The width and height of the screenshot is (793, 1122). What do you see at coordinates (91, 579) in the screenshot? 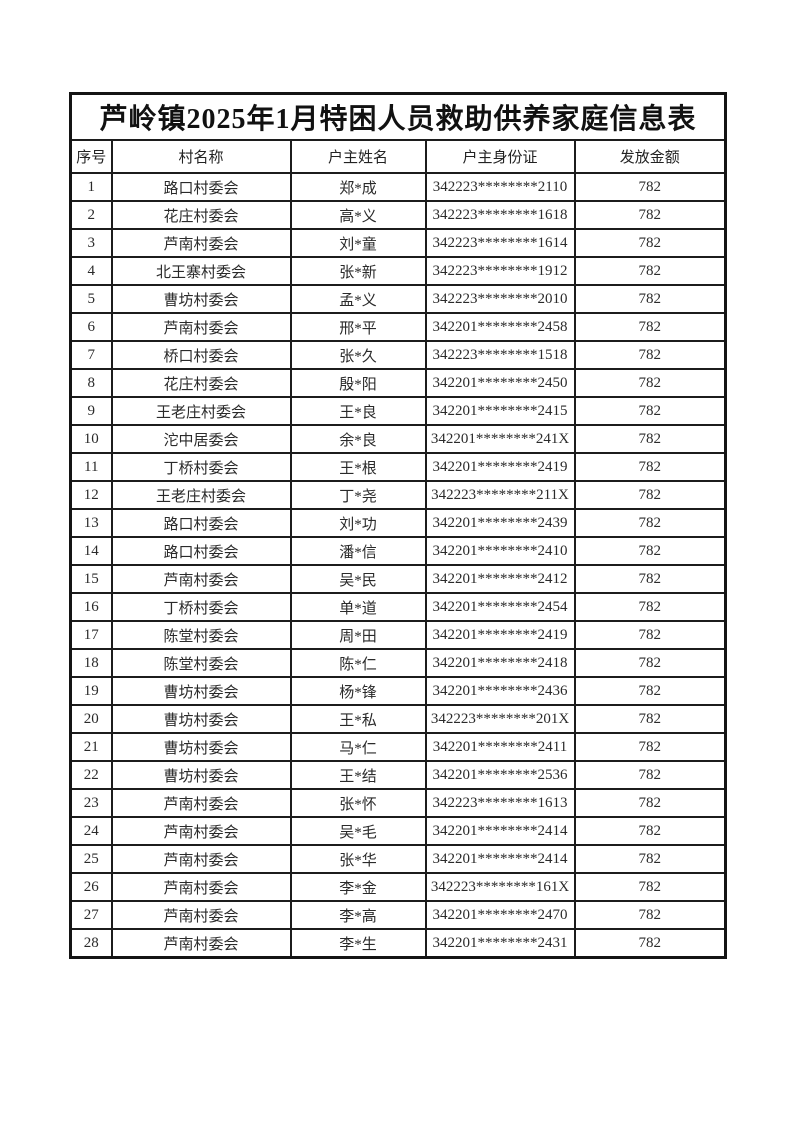
I see `serial-cell: 15` at bounding box center [91, 579].